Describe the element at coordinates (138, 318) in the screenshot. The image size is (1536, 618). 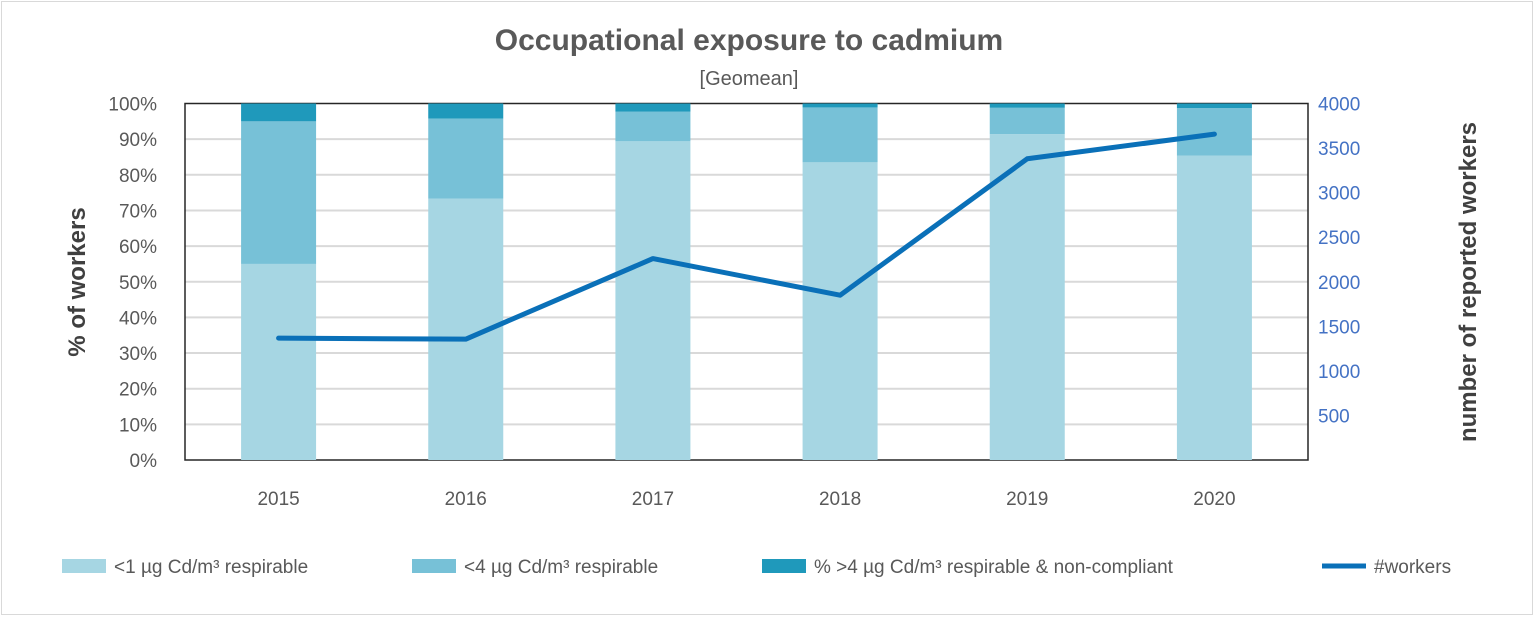
I see `y-tick-label: 40%` at that location.